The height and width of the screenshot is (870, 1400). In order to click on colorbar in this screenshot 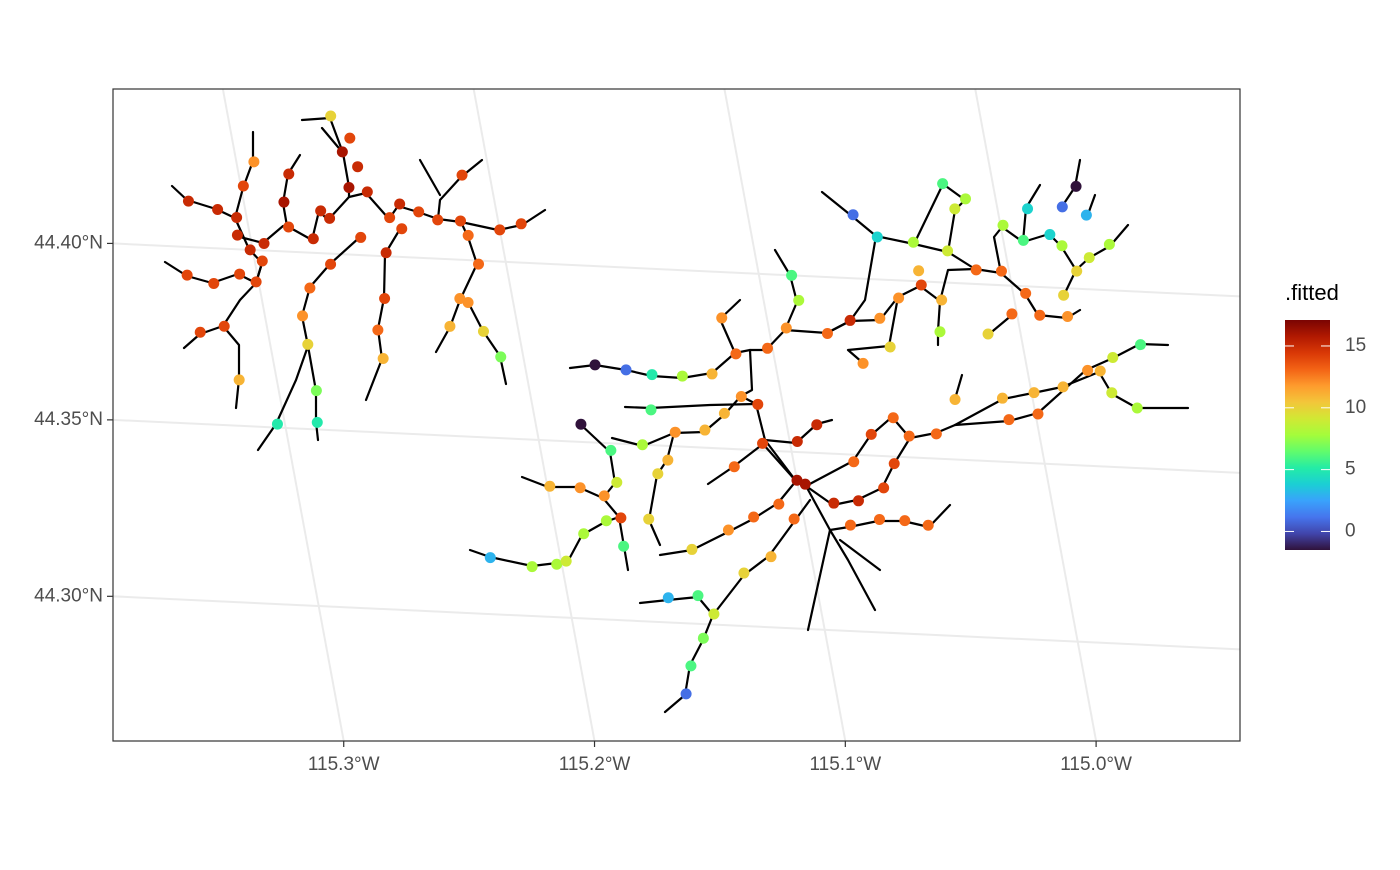, I will do `click(1307, 435)`.